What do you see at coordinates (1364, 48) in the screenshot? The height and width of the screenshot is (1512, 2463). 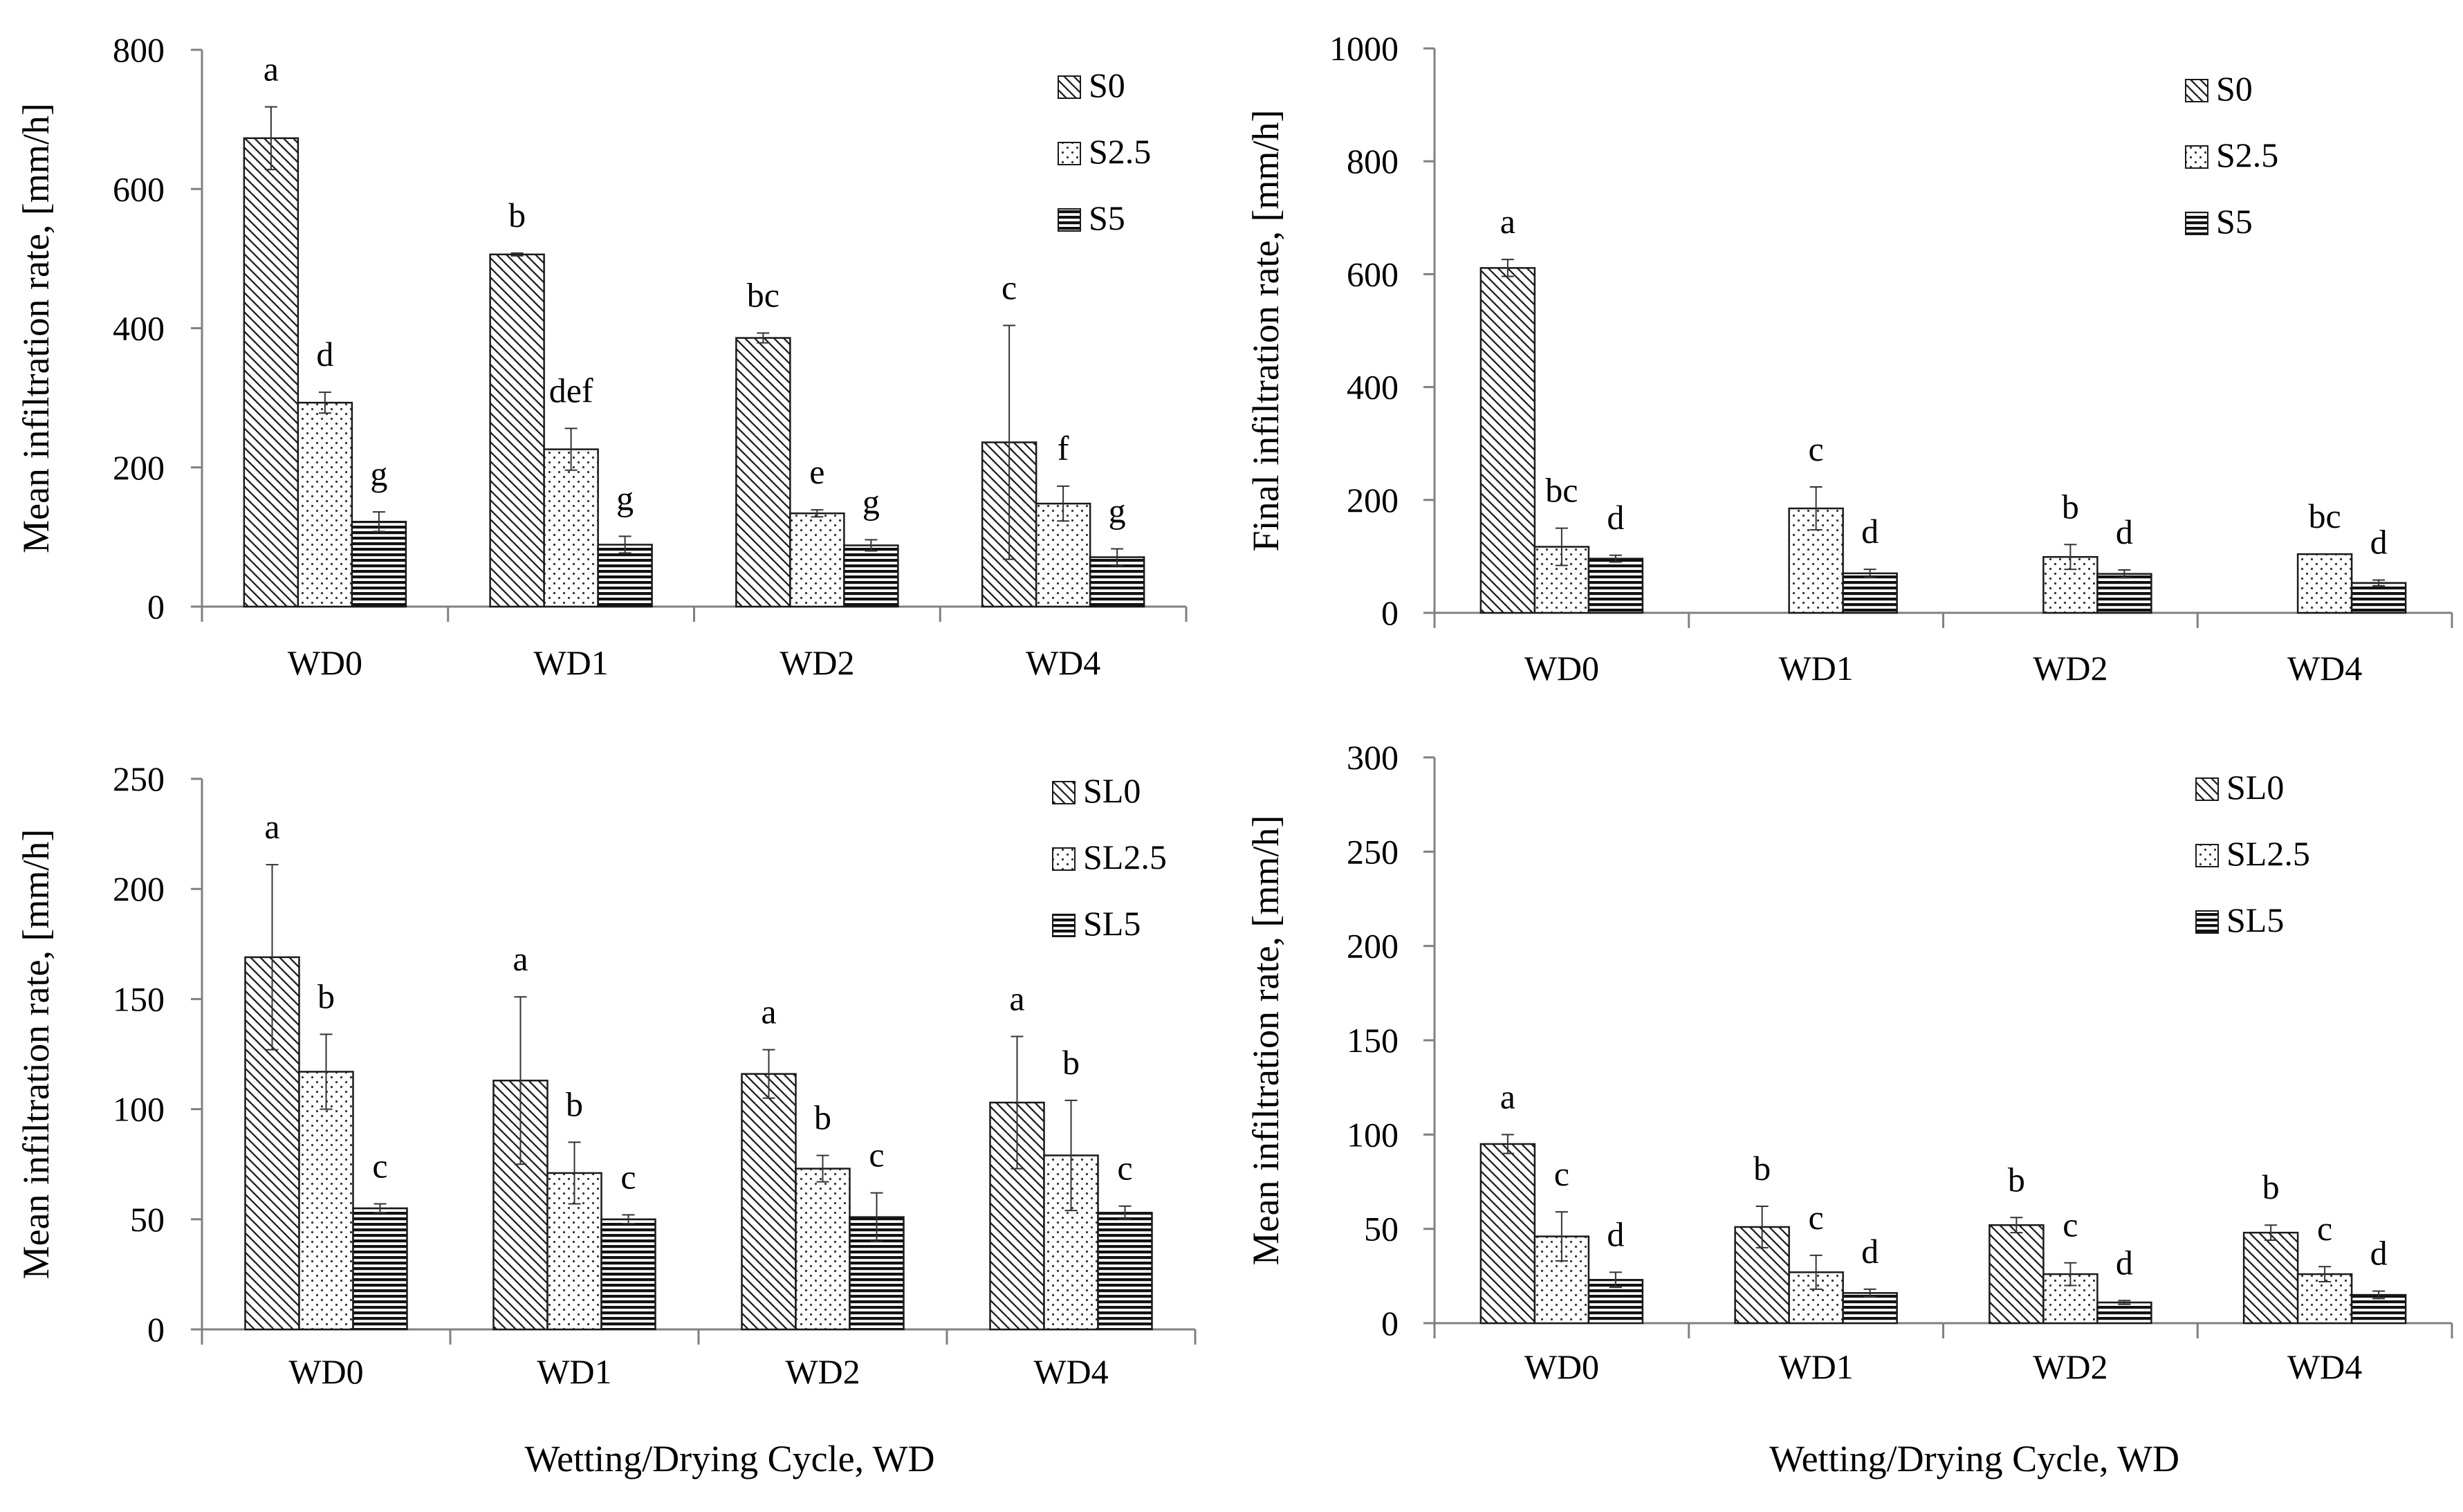 I see `y-tick-label: 1000` at bounding box center [1364, 48].